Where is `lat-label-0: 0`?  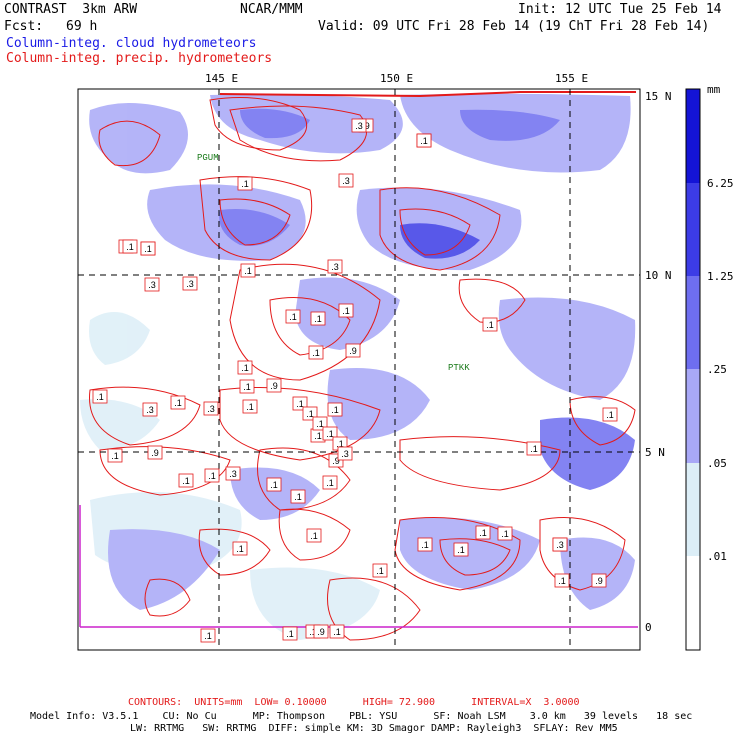 lat-label-0: 0 is located at coordinates (648, 627).